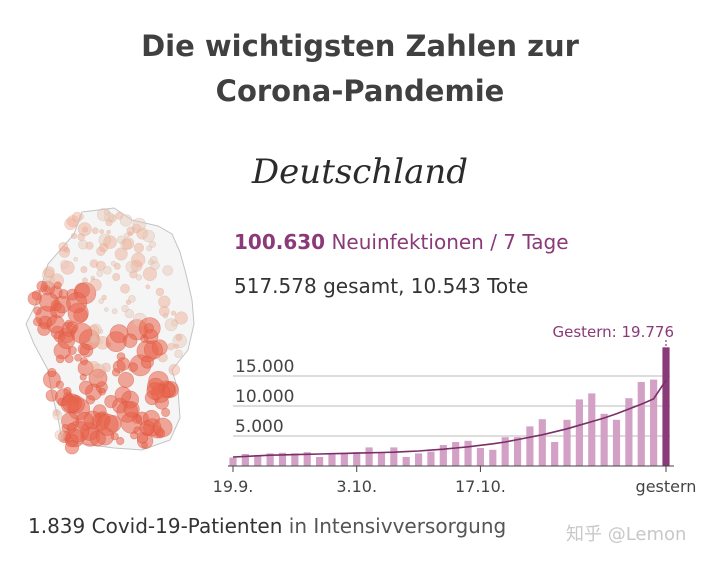  What do you see at coordinates (447, 242) in the screenshot?
I see `weekly-infections-label: Neuinfektionen / 7 Tage` at bounding box center [447, 242].